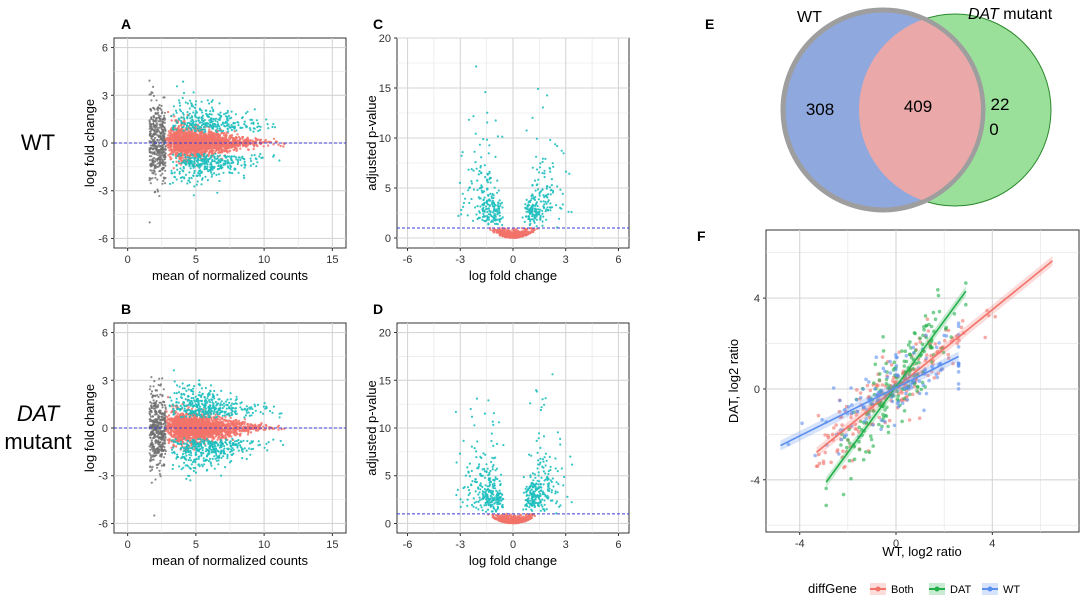  What do you see at coordinates (128, 260) in the screenshot?
I see `x-tick-label: 0` at bounding box center [128, 260].